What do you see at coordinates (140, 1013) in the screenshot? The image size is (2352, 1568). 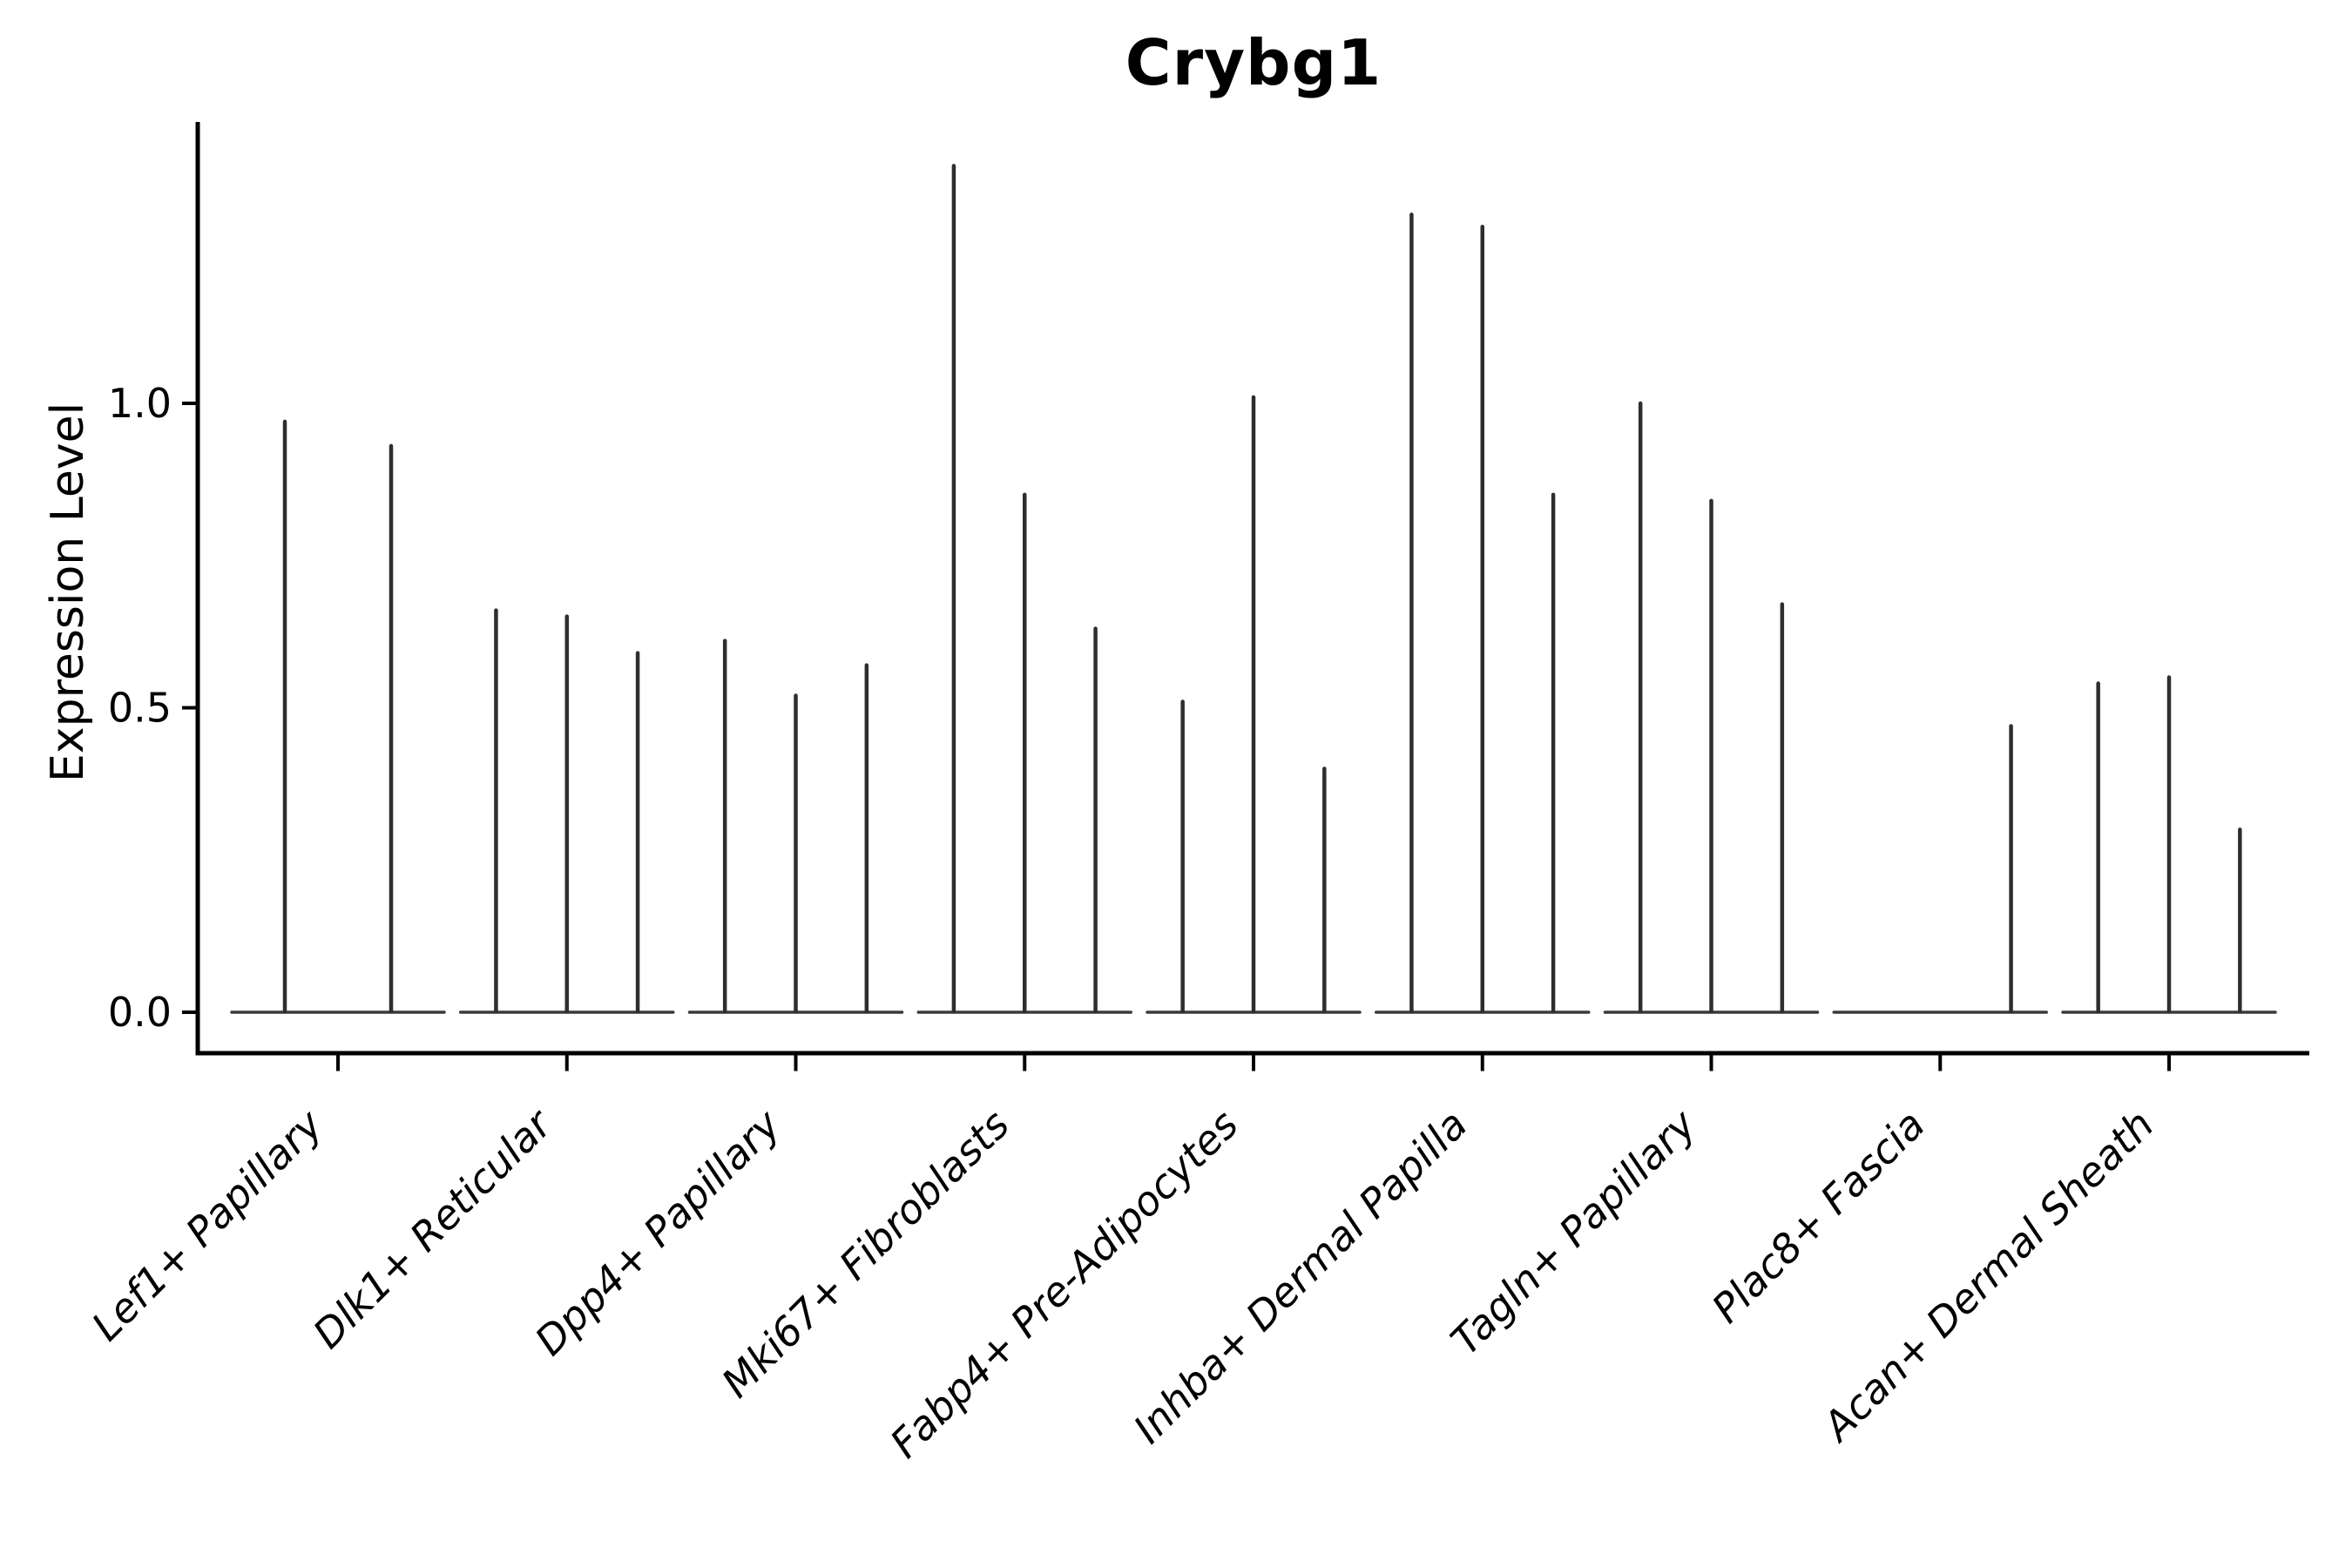 I see `y-tick-label: 0.0` at bounding box center [140, 1013].